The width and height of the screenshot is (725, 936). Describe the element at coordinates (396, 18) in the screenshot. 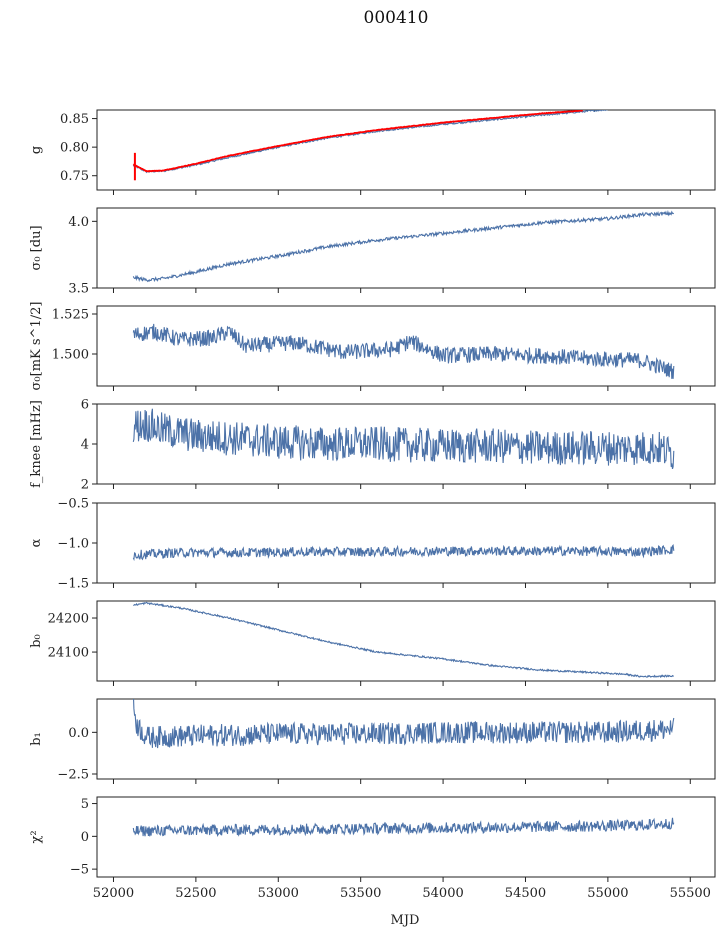

I see `figure-title: 000410` at that location.